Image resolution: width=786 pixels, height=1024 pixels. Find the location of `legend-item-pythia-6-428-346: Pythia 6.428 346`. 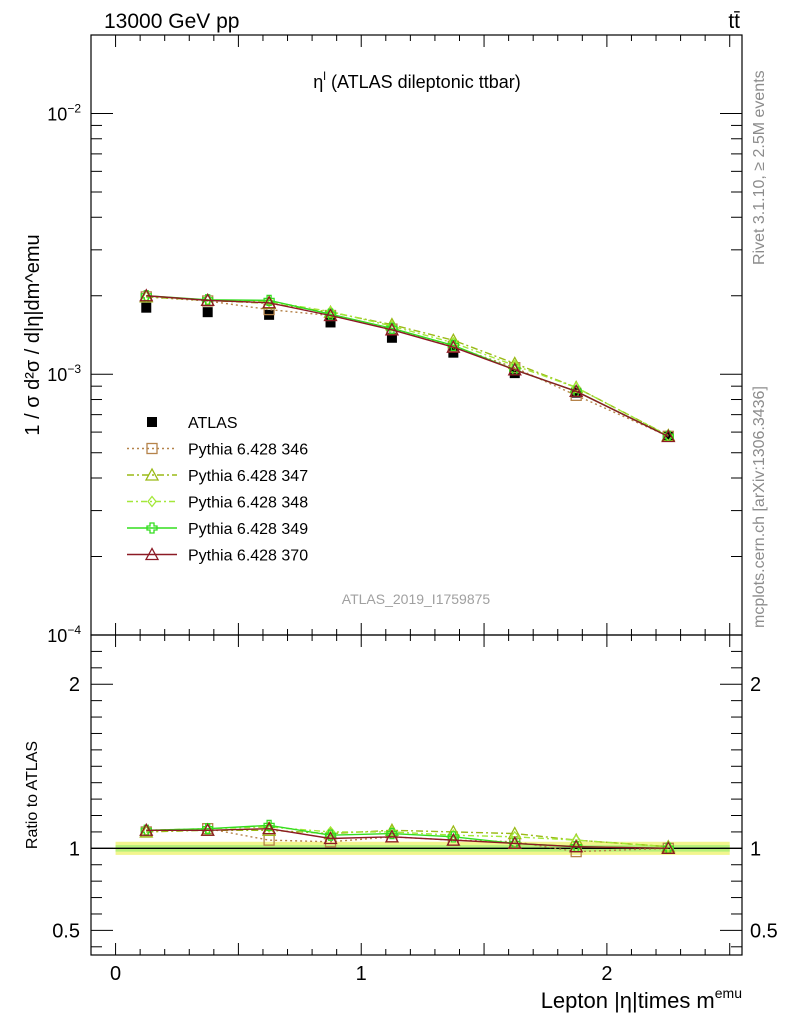

legend-item-pythia-6-428-346: Pythia 6.428 346 is located at coordinates (217, 450).